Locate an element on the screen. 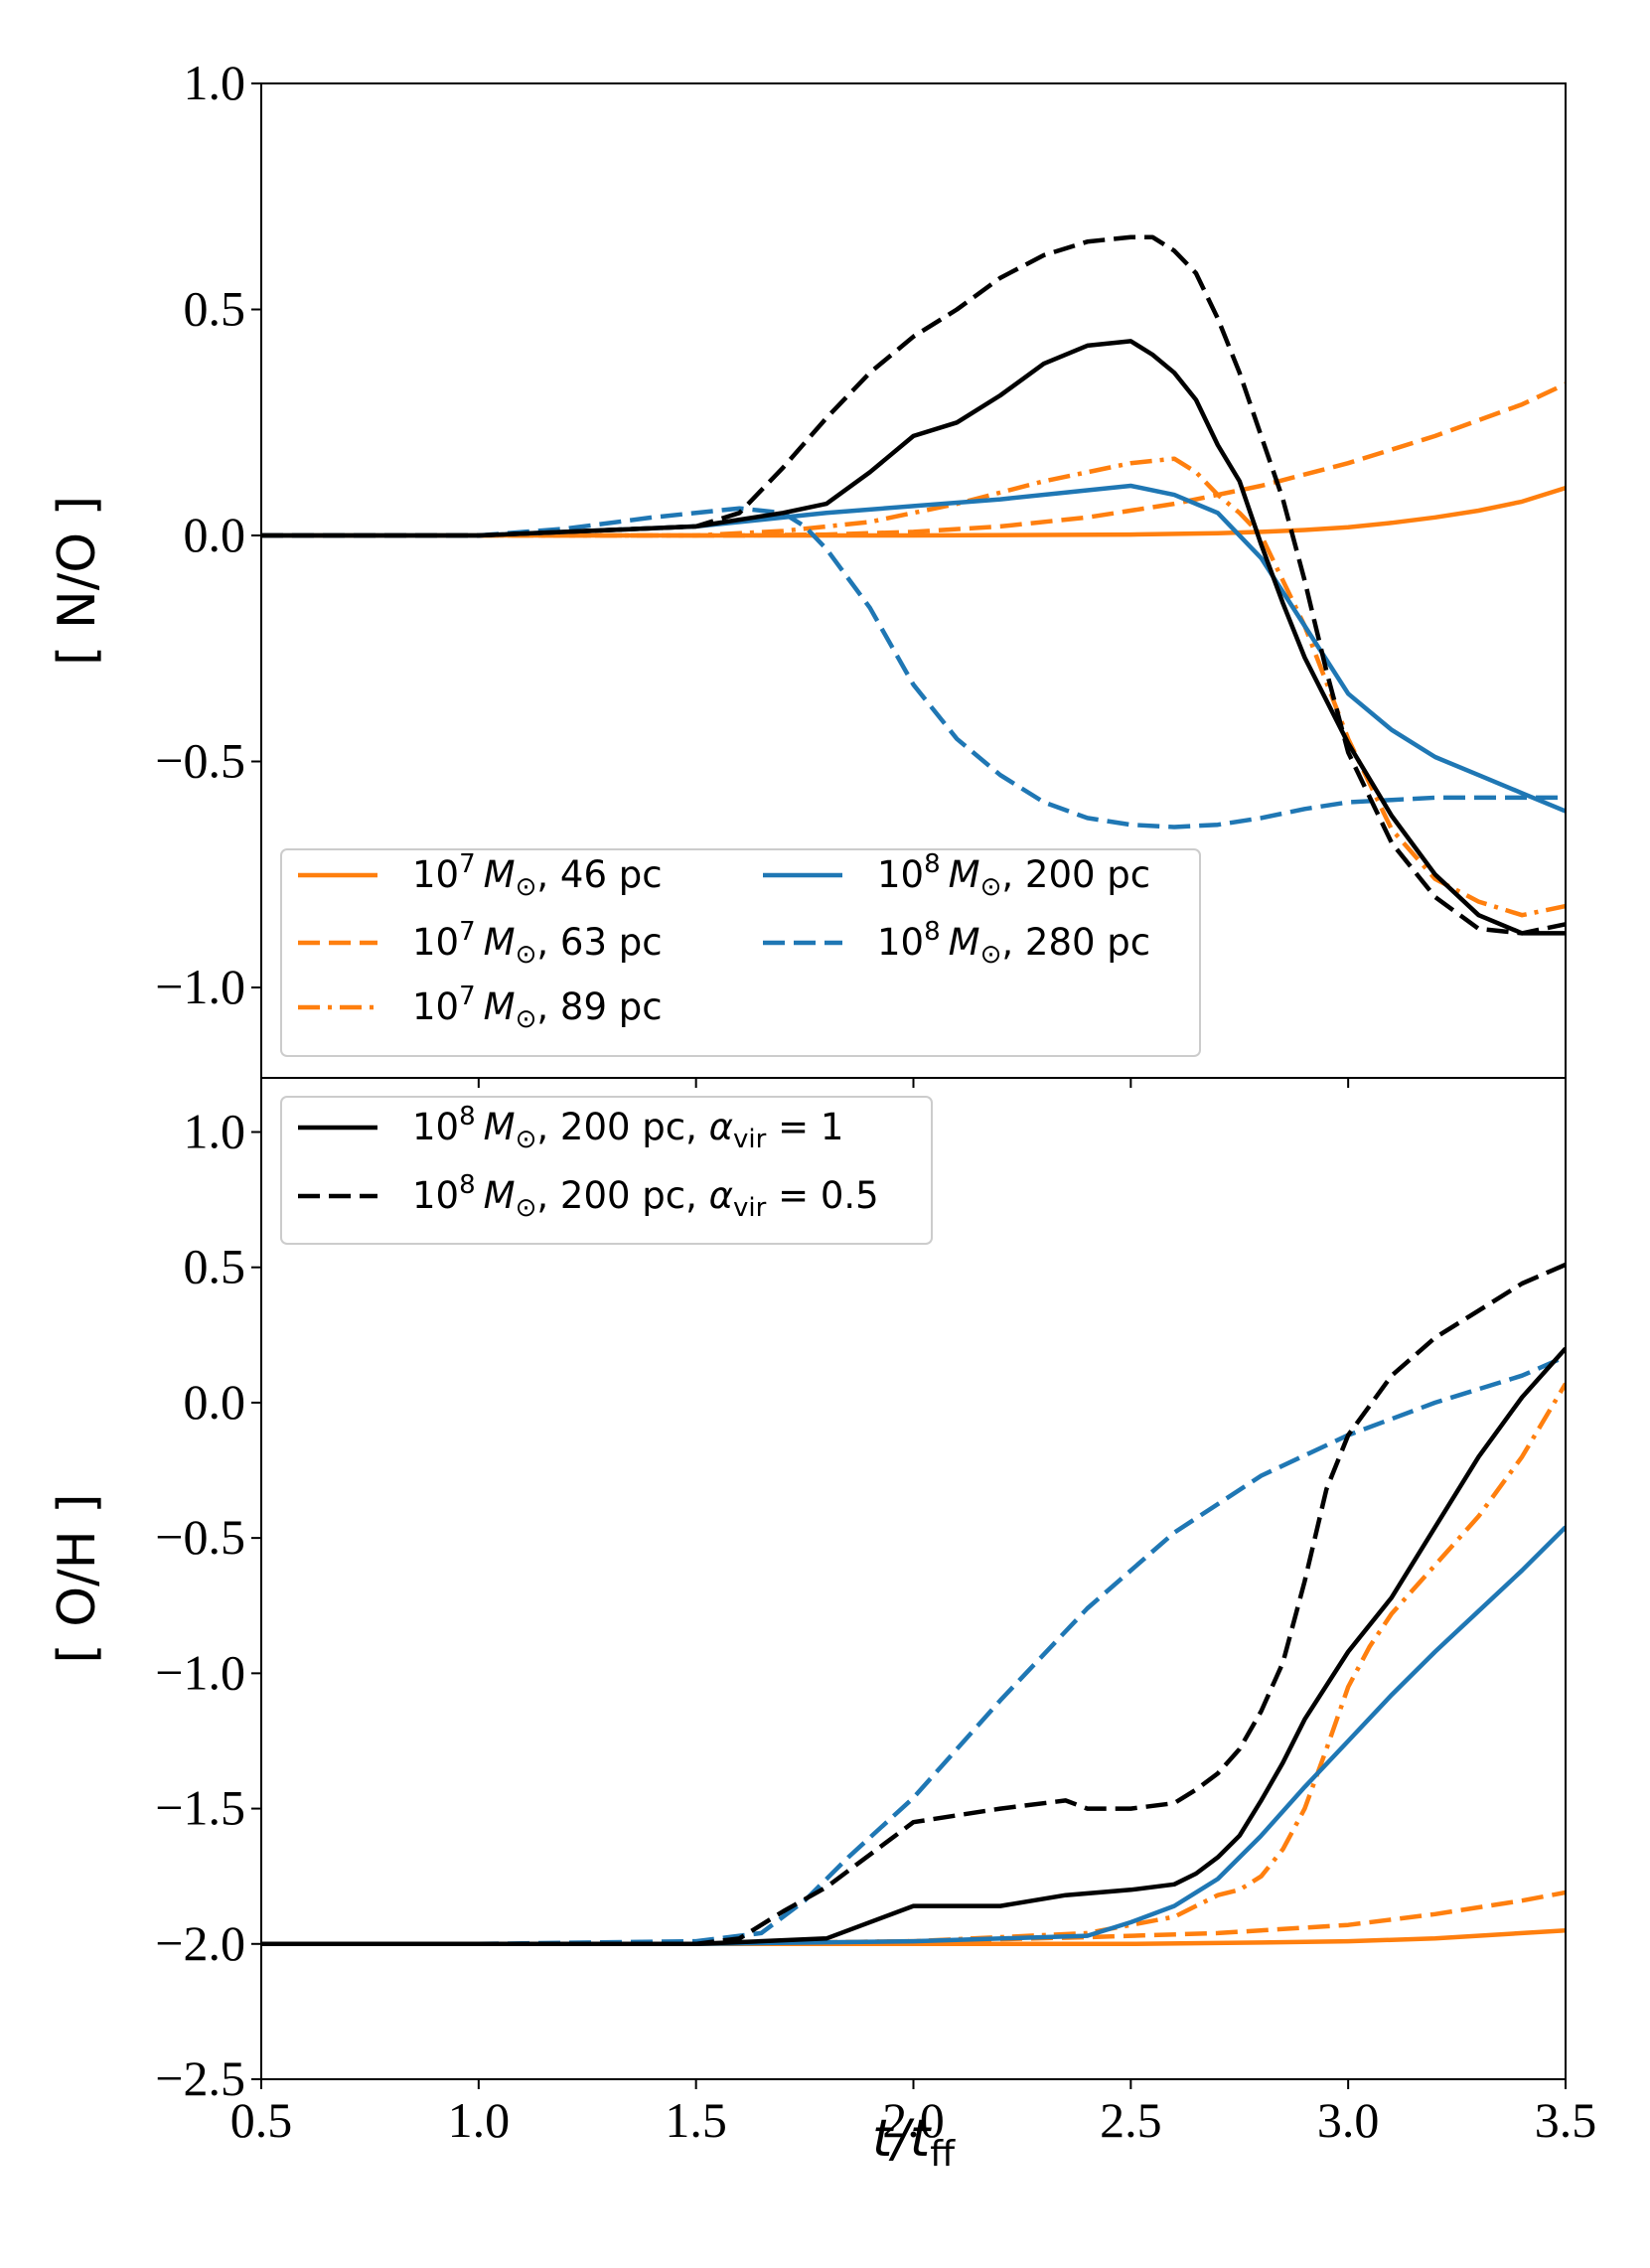 The image size is (1650, 2268). x-tick-label: 0.5 is located at coordinates (261, 2120).